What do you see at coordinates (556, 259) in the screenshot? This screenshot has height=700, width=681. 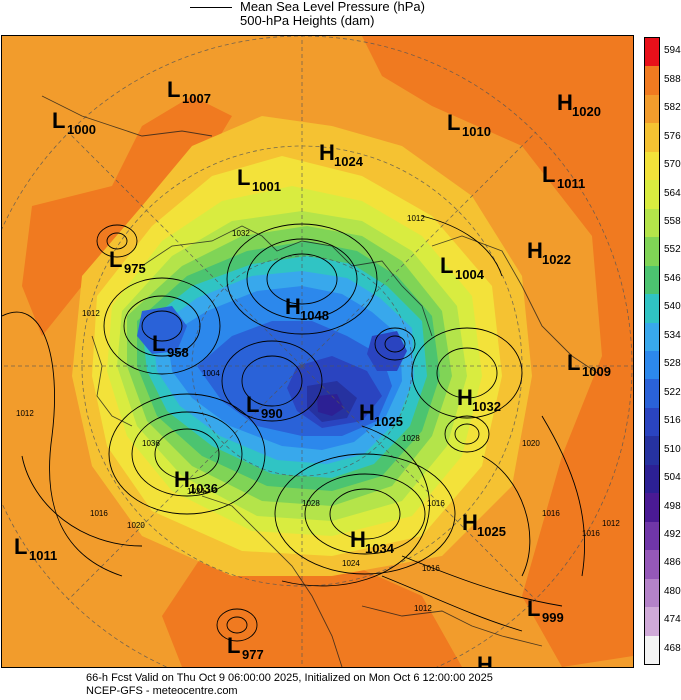 I see `pressure-value: 1022` at bounding box center [556, 259].